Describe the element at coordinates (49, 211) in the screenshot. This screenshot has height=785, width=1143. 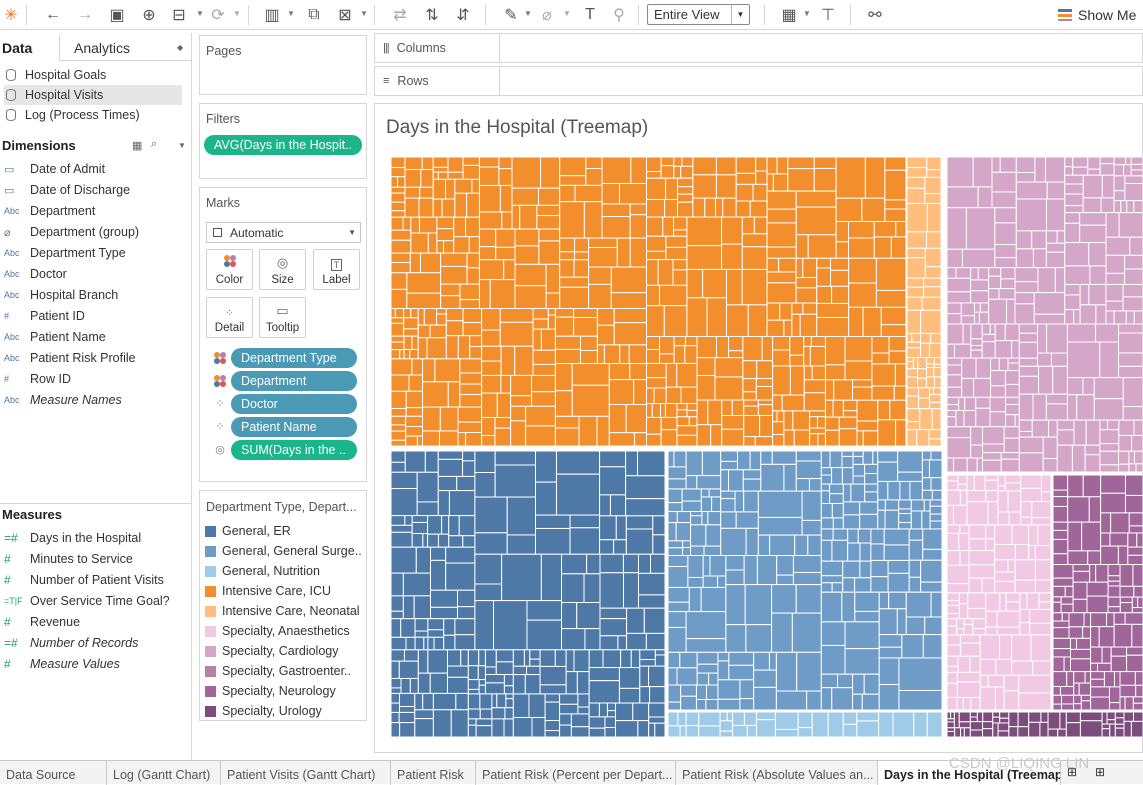
I see `field-department: Abc Department` at that location.